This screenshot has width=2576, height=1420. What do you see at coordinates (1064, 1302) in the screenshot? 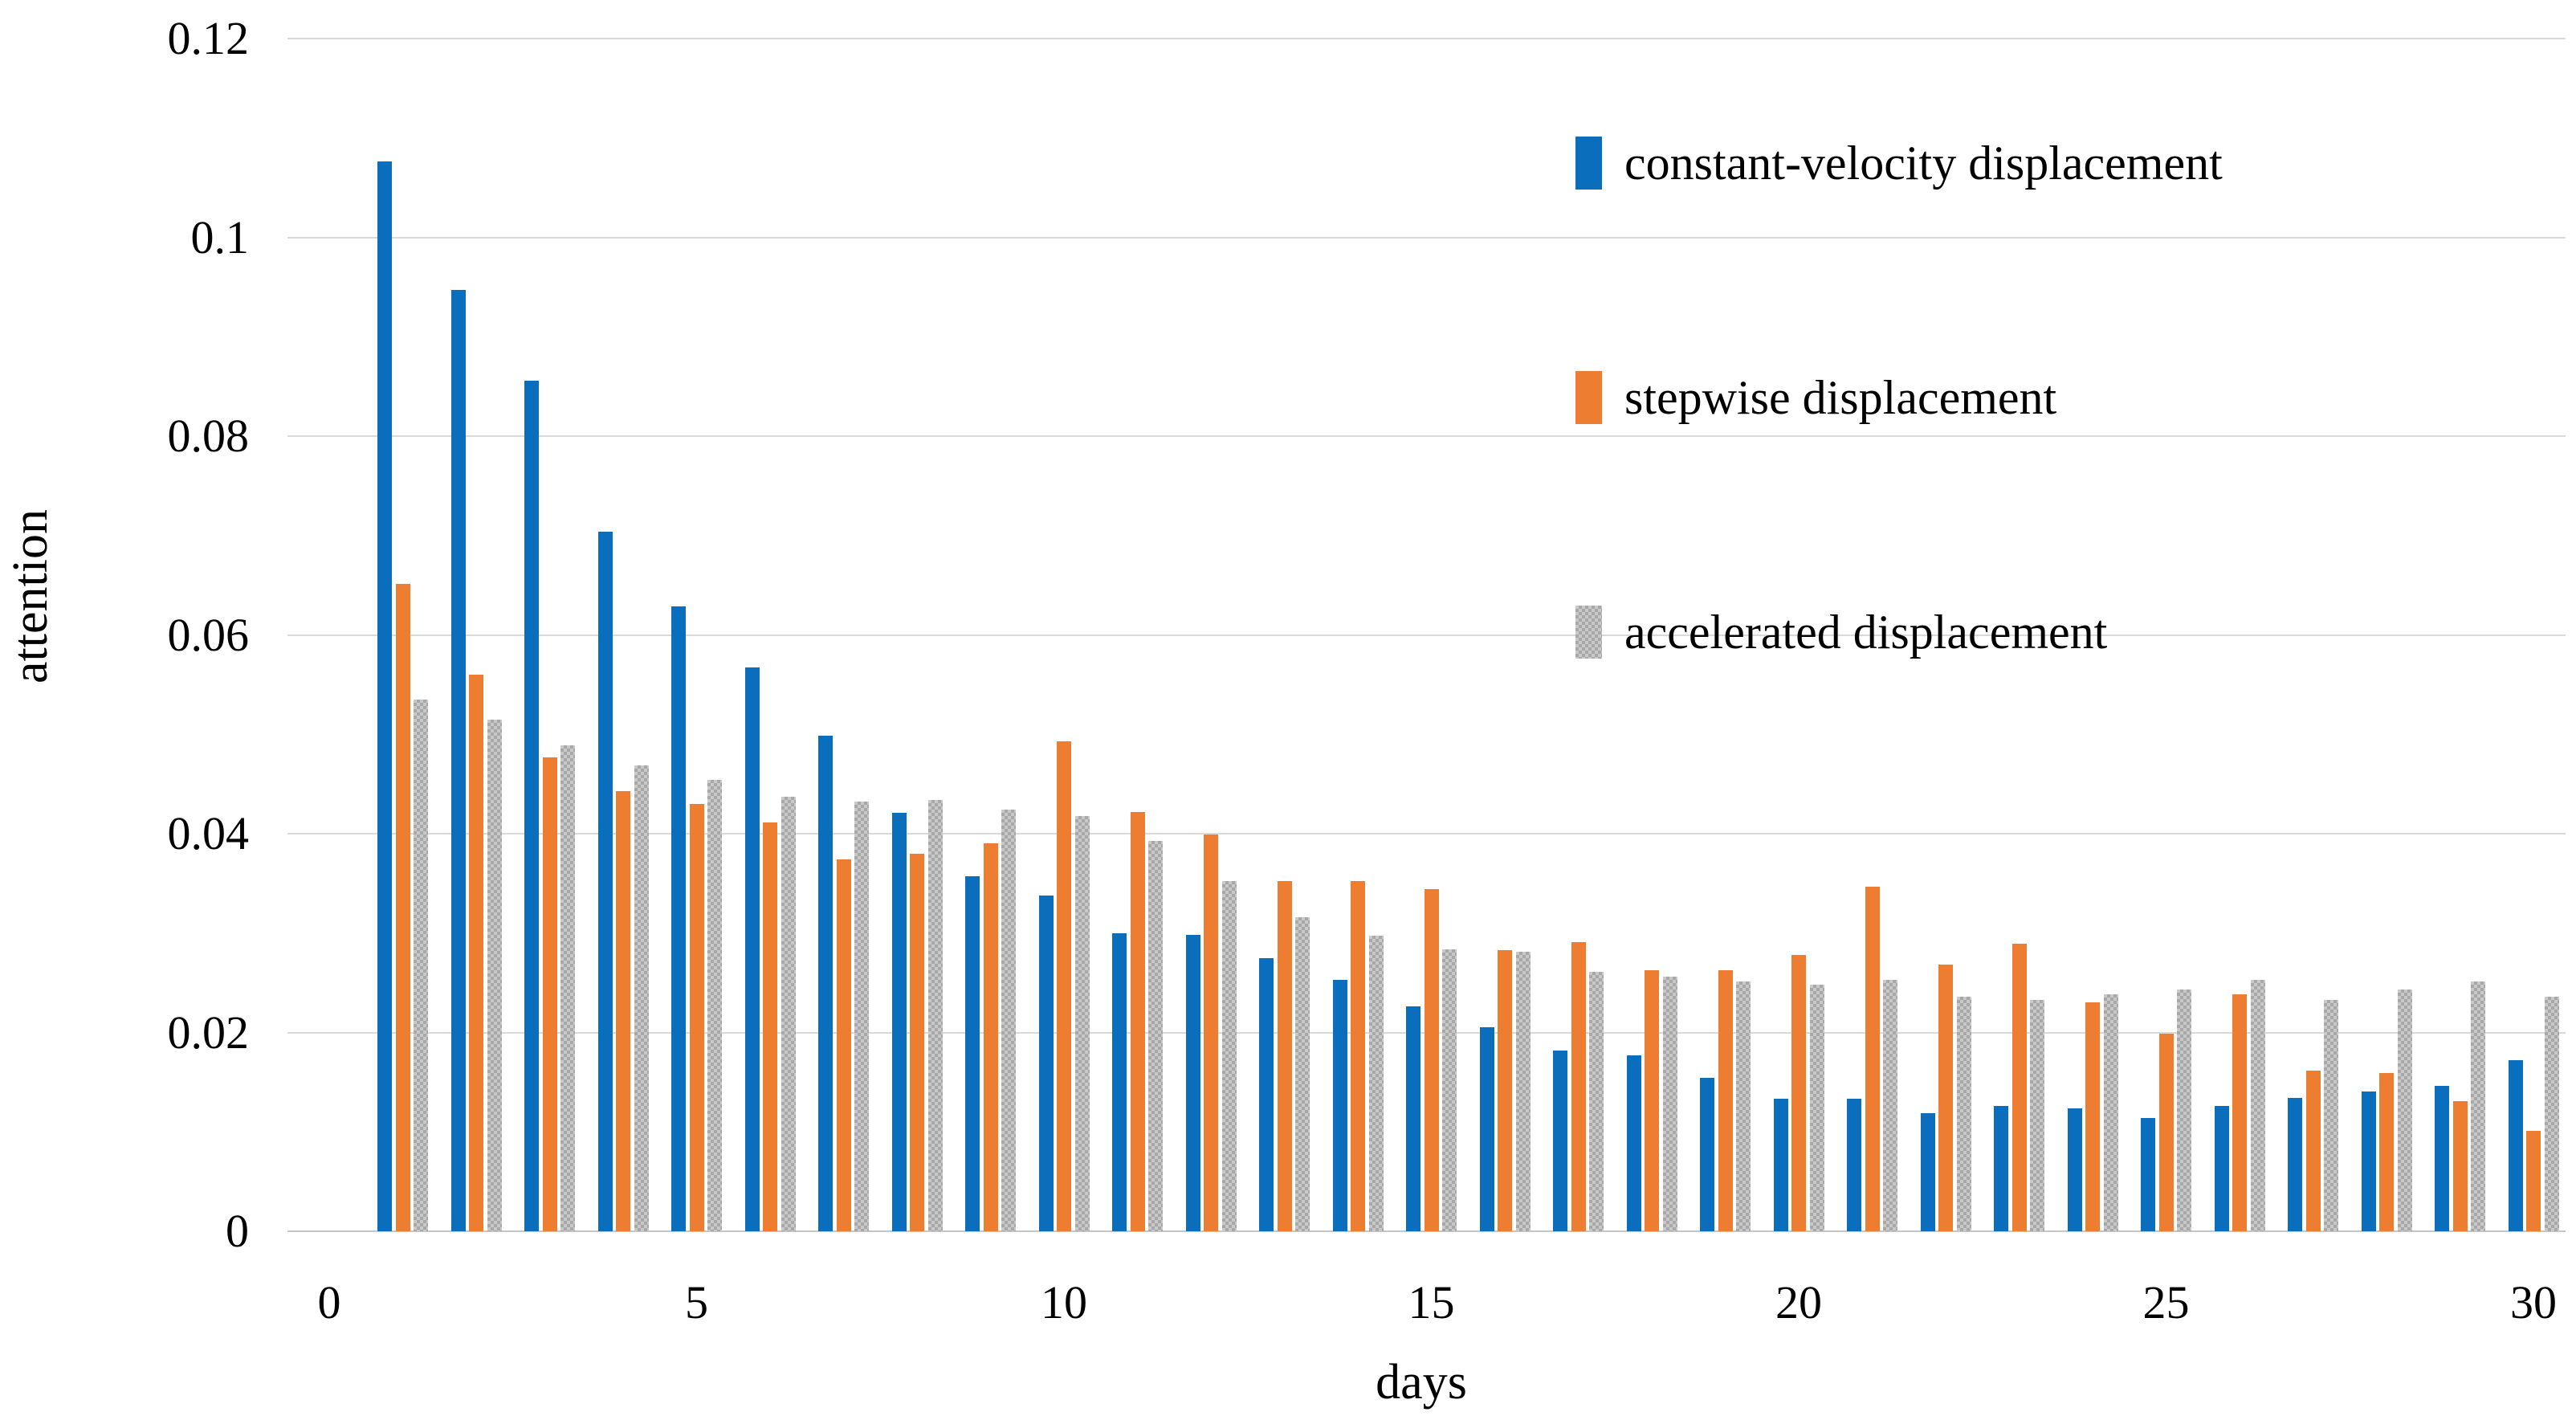
I see `x-tick-label: 10` at bounding box center [1064, 1302].